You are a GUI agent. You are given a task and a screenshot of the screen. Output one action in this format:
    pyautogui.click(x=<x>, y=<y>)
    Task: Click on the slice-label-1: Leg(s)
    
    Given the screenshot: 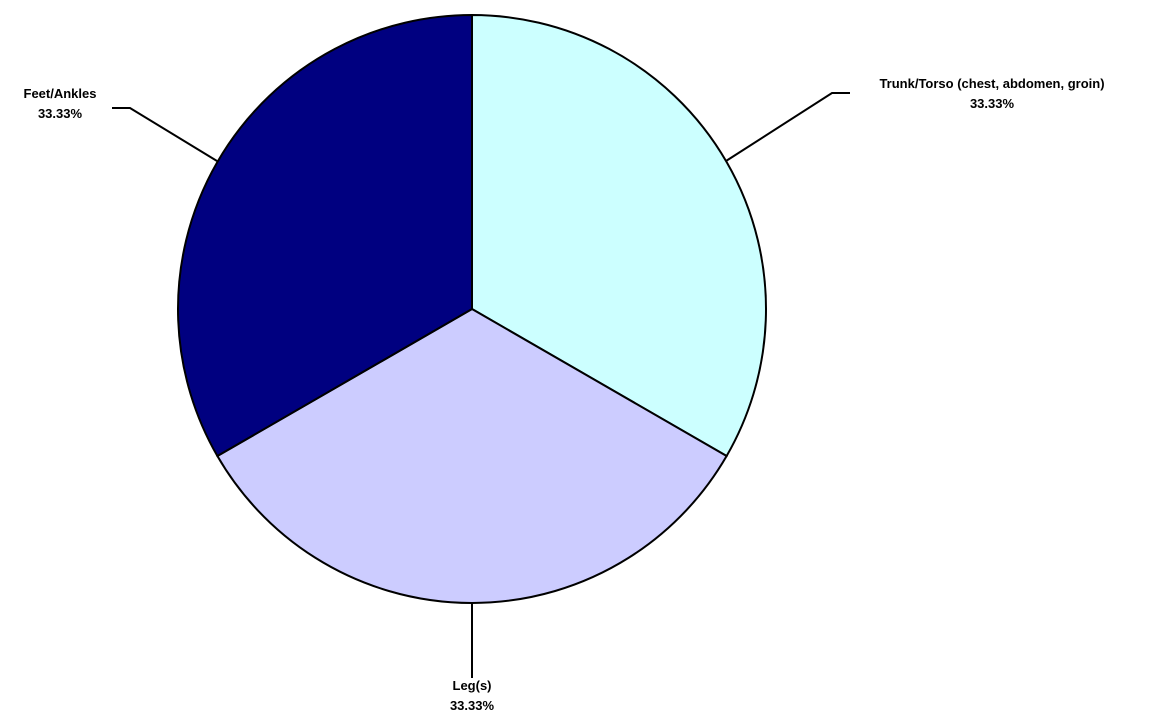 What is the action you would take?
    pyautogui.click(x=472, y=685)
    